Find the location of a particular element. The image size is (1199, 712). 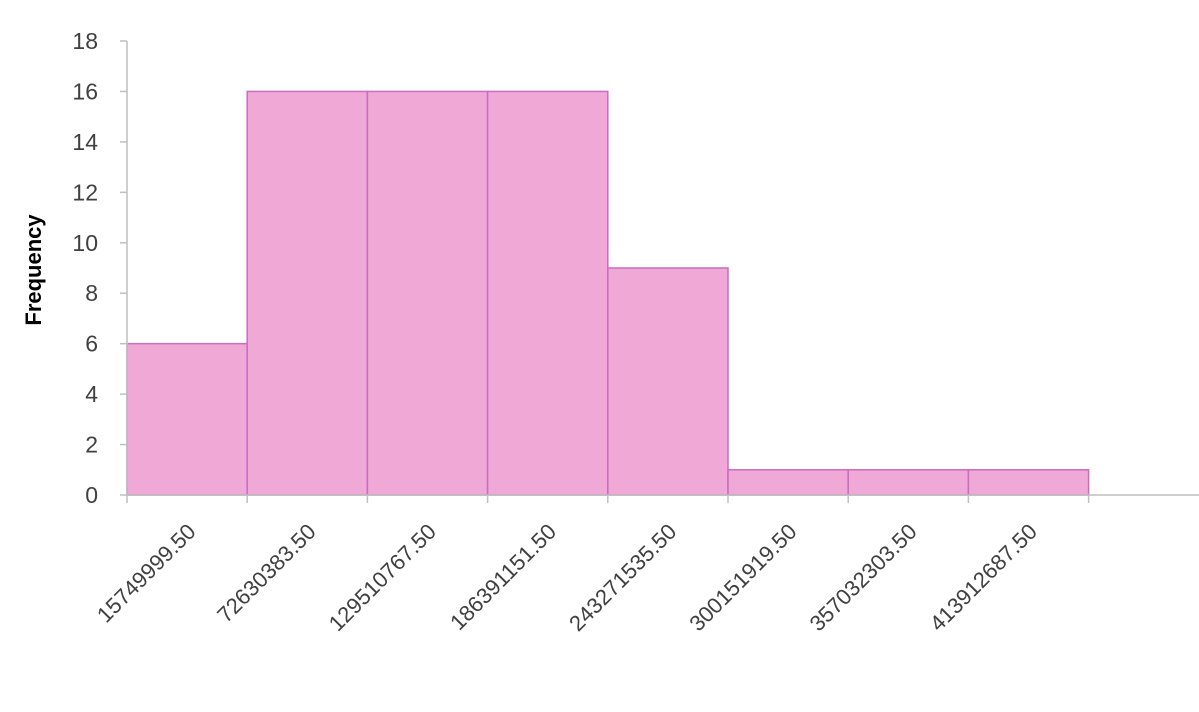

x-tick-label-6: 300151919.50 is located at coordinates (742, 577).